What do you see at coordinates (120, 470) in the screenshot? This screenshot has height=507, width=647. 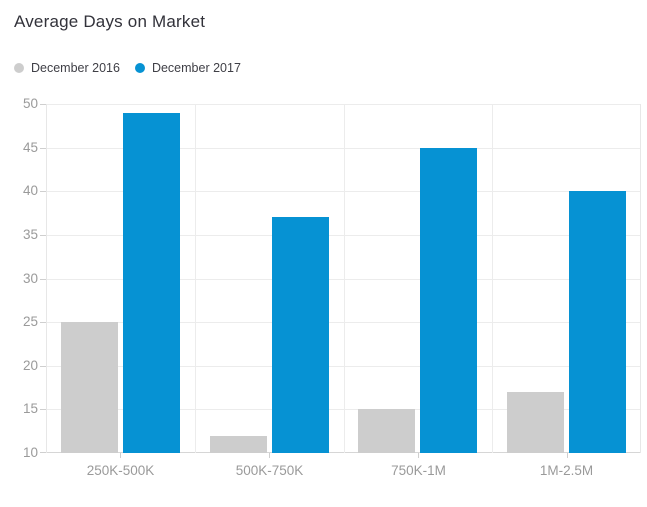 I see `x-axis-label: 250K-500K` at bounding box center [120, 470].